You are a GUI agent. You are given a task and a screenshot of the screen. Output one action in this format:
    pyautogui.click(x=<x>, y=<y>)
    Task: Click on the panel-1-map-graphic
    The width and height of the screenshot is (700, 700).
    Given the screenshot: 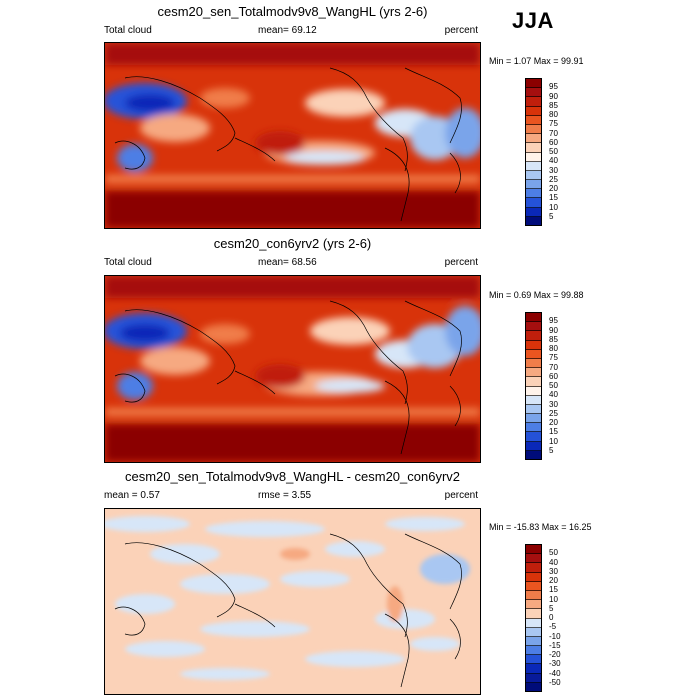 What is the action you would take?
    pyautogui.click(x=292, y=135)
    